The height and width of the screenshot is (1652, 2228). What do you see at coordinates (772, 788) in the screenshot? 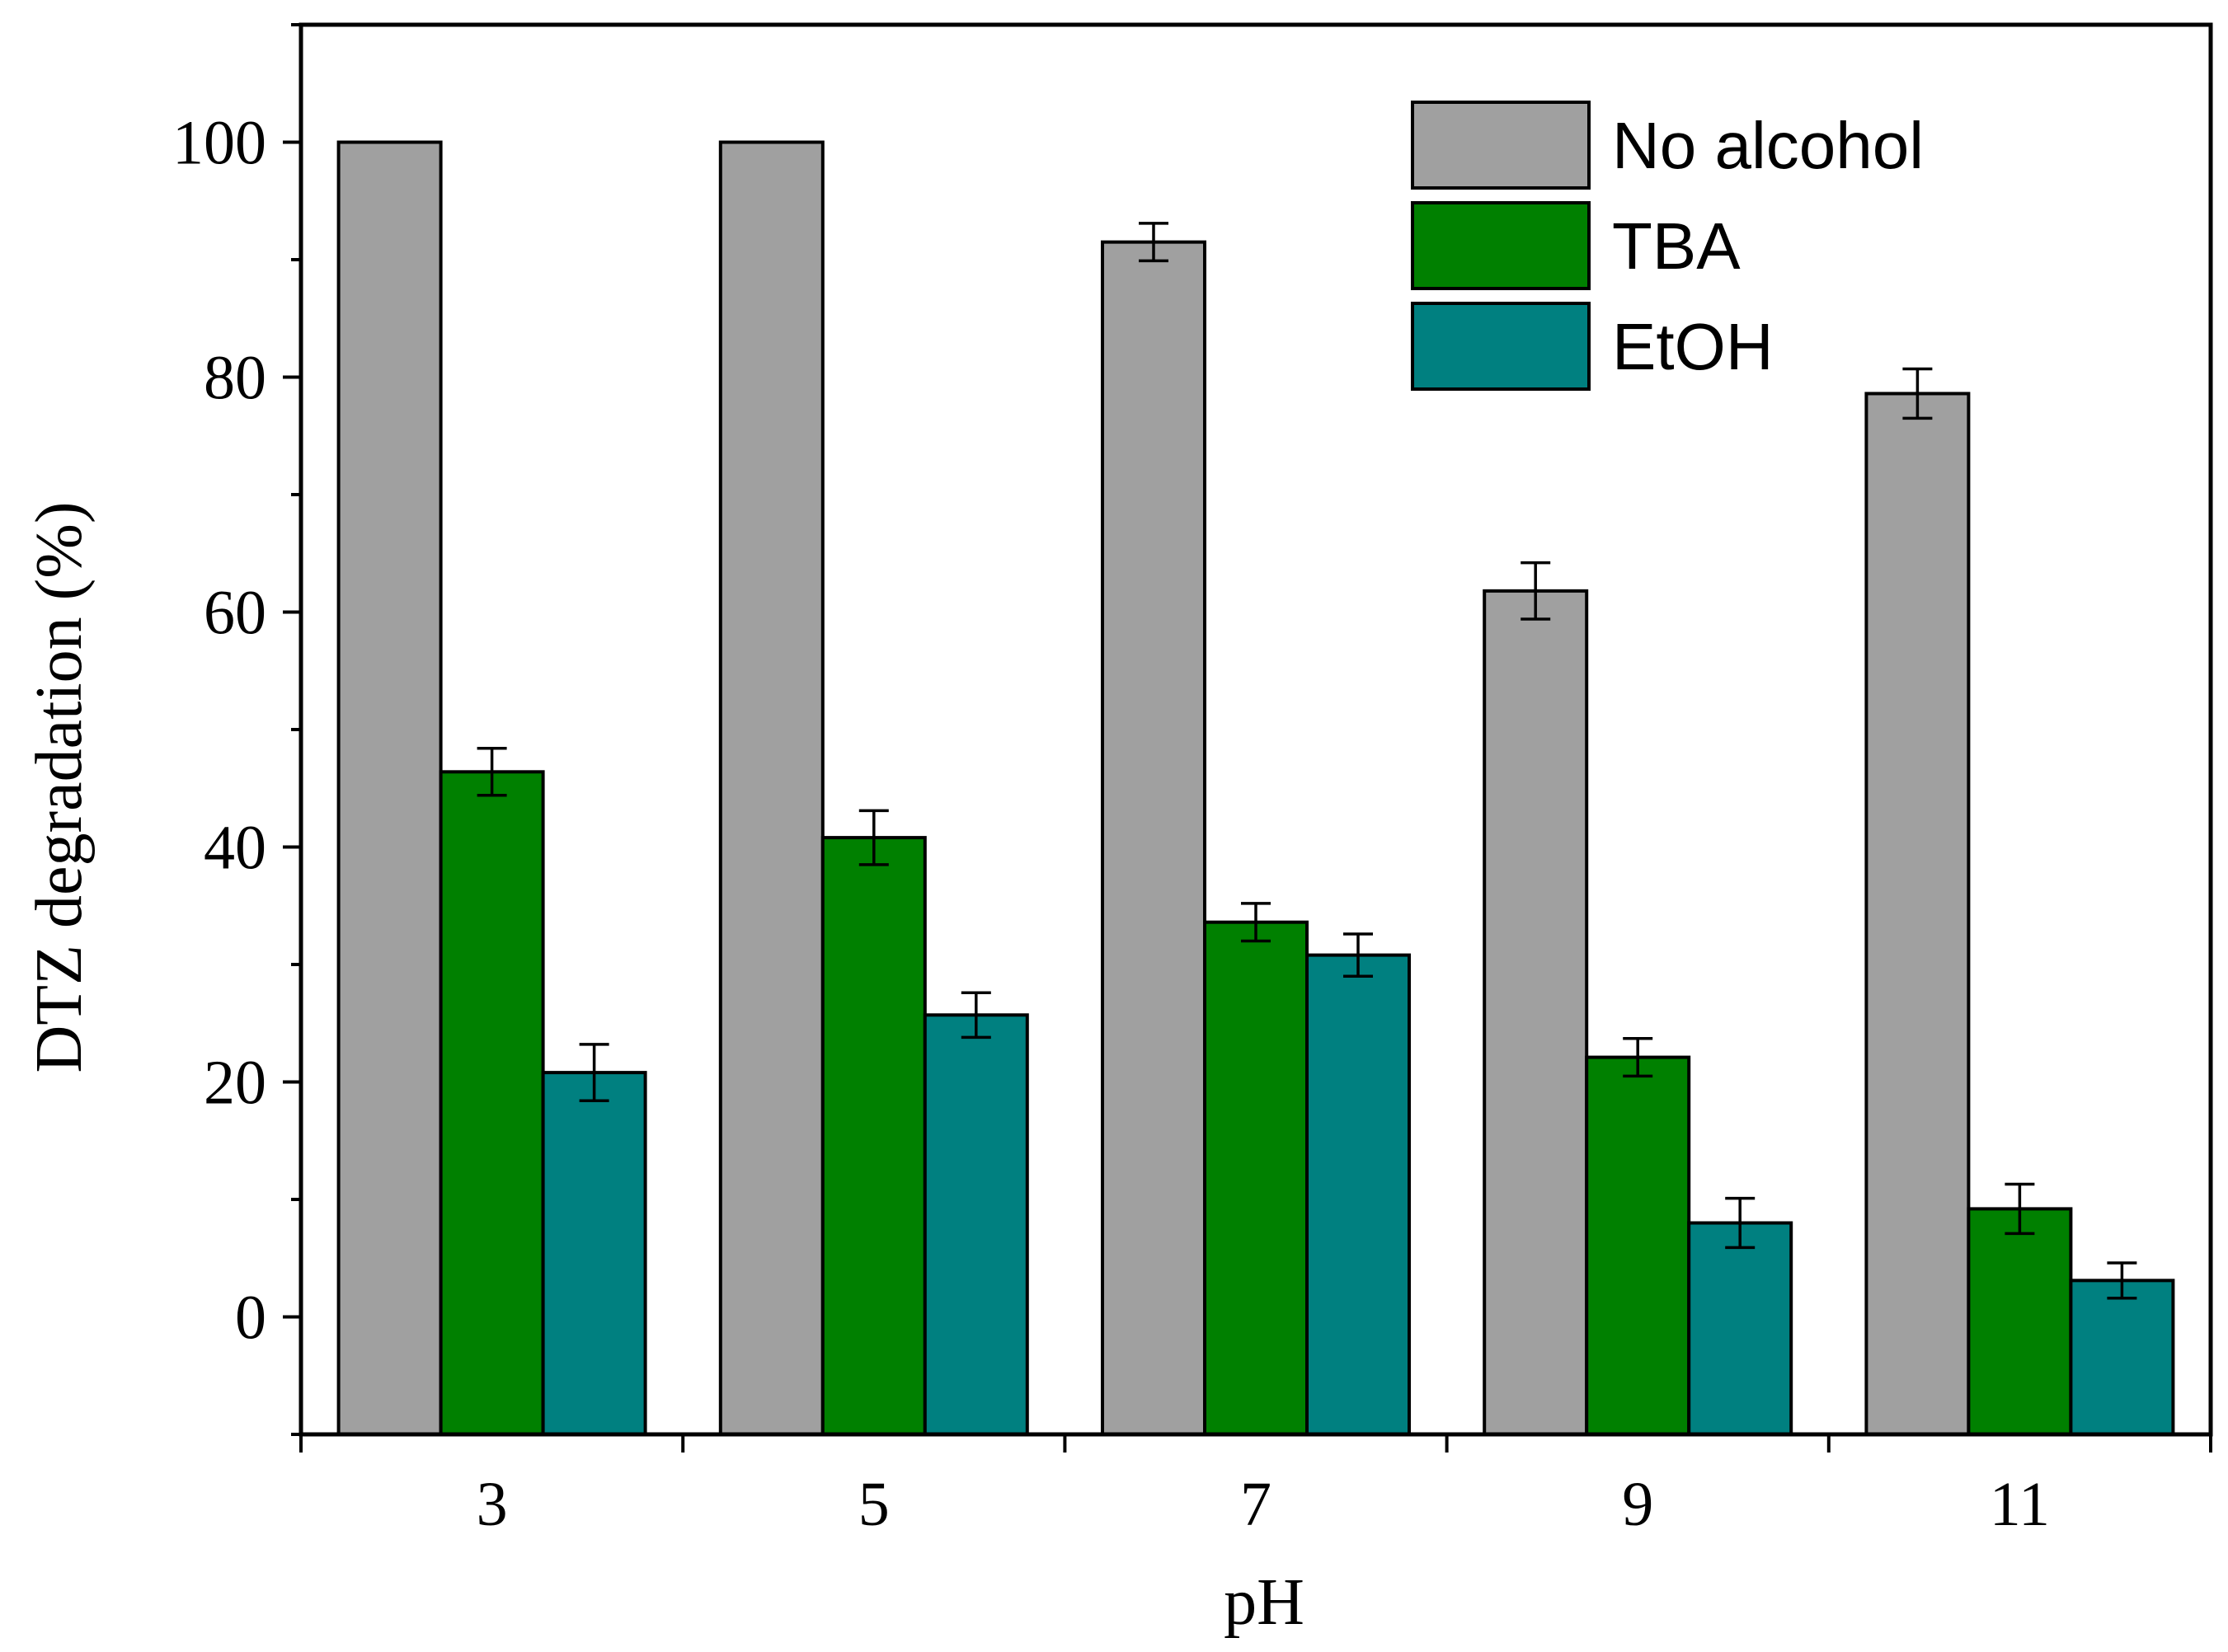
I see `bar-no-alcohol-ph5` at bounding box center [772, 788].